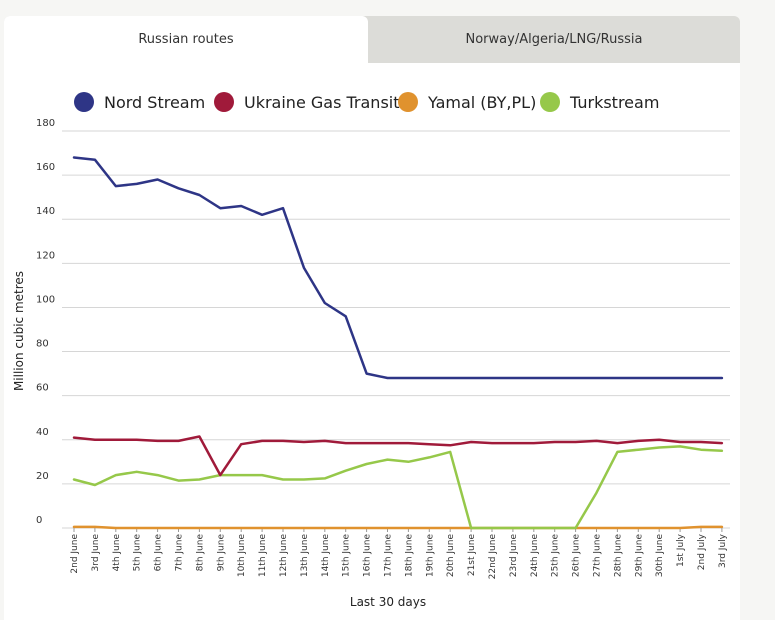 The height and width of the screenshot is (620, 775). Describe the element at coordinates (388, 602) in the screenshot. I see `x-axis-label: Last 30 days` at that location.